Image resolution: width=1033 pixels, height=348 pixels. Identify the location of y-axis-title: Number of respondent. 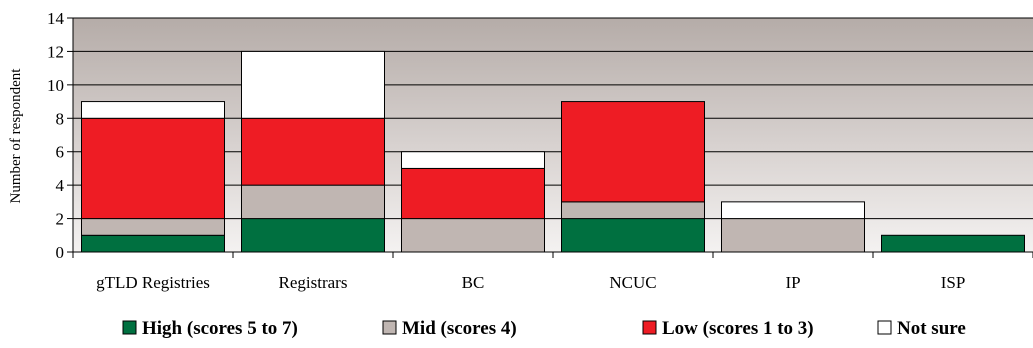
(16, 136).